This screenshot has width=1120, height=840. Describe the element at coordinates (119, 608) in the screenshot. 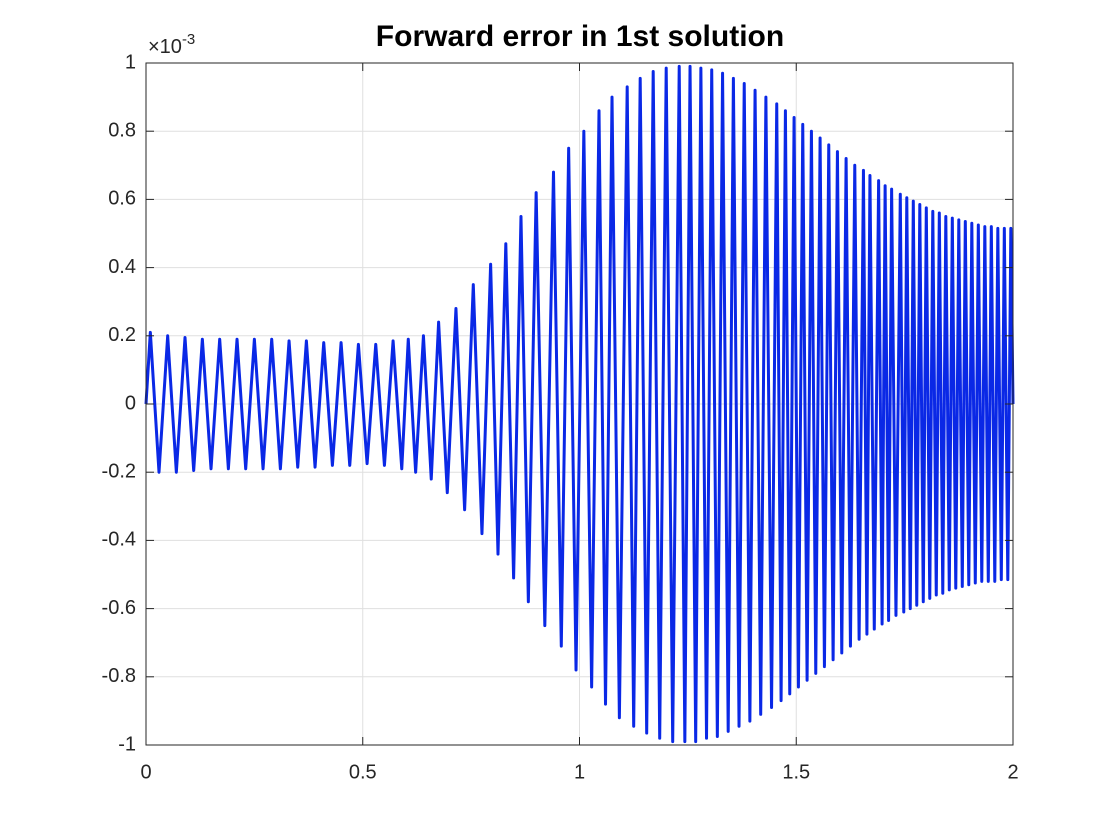

I see `y-tick-label: -0.6` at that location.